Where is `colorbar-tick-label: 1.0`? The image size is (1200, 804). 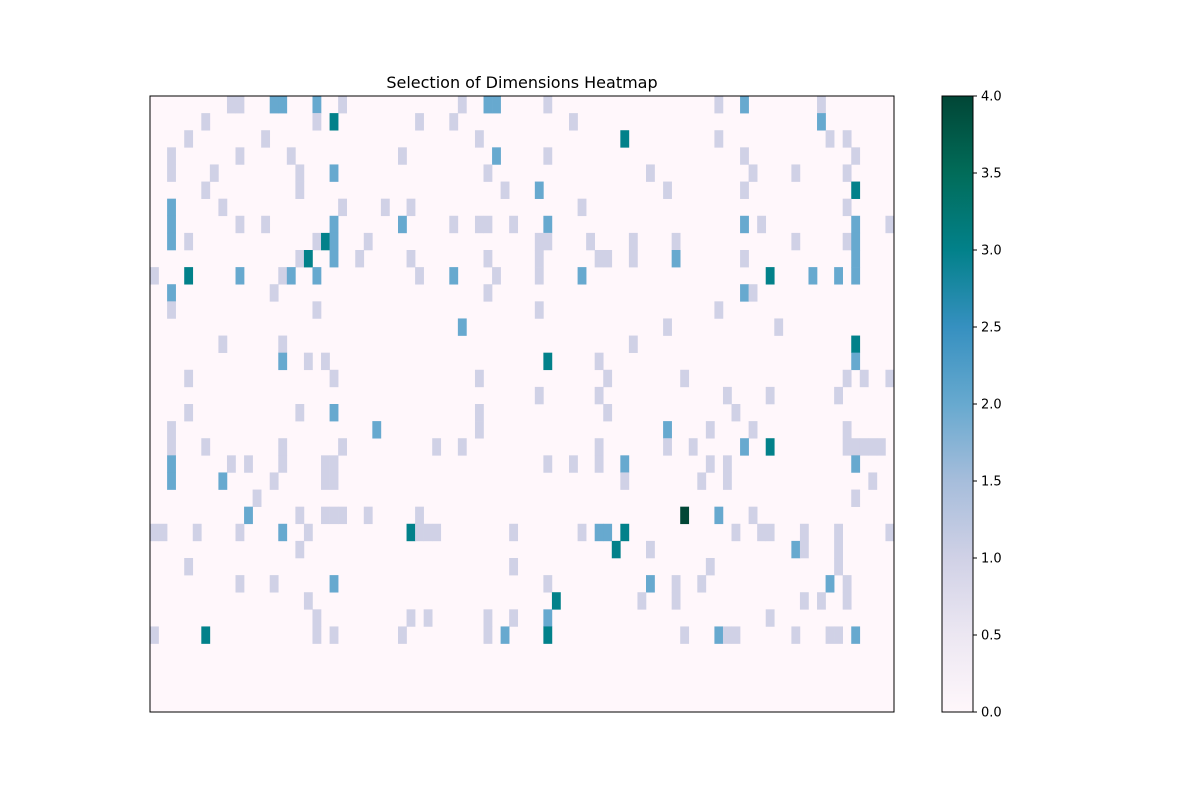
colorbar-tick-label: 1.0 is located at coordinates (991, 559).